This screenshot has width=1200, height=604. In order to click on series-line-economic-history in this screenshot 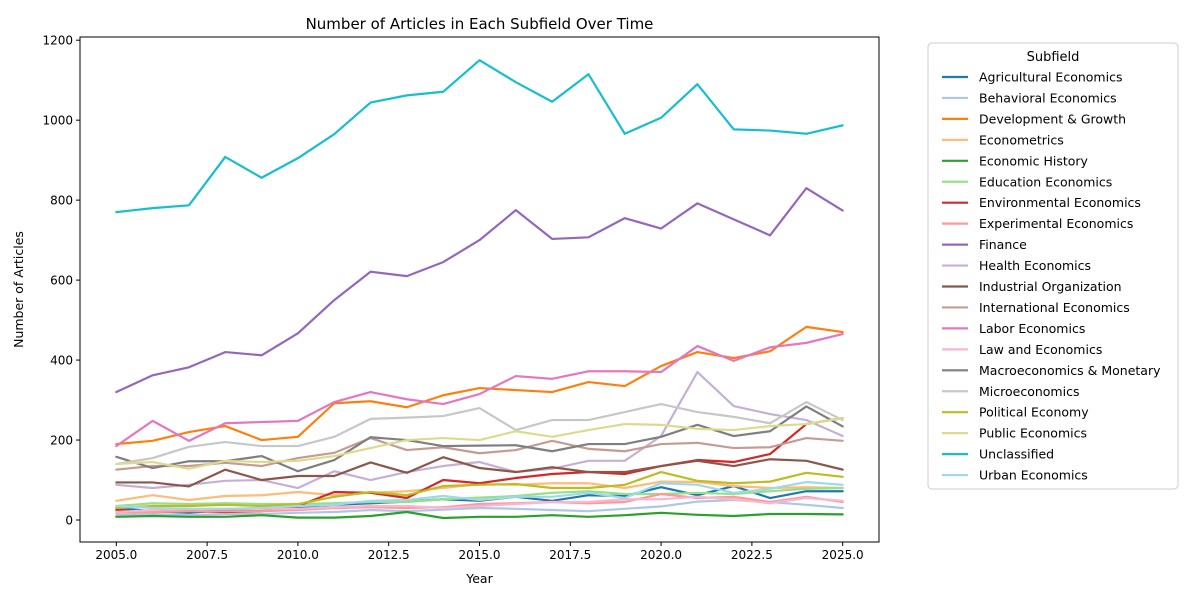, I will do `click(479, 515)`.